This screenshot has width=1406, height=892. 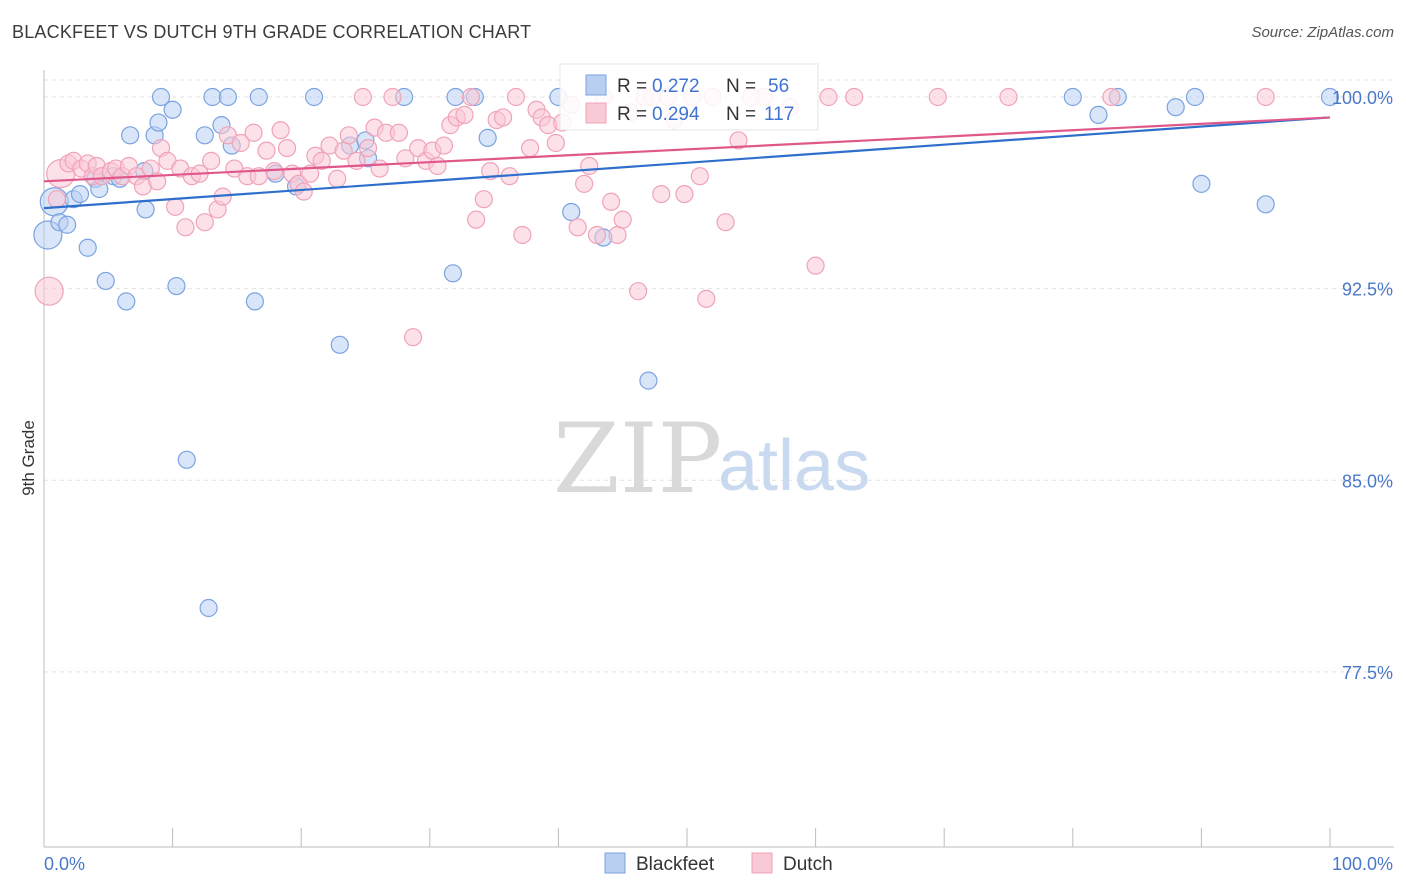 What do you see at coordinates (687, 149) in the screenshot?
I see `trendline-dutch` at bounding box center [687, 149].